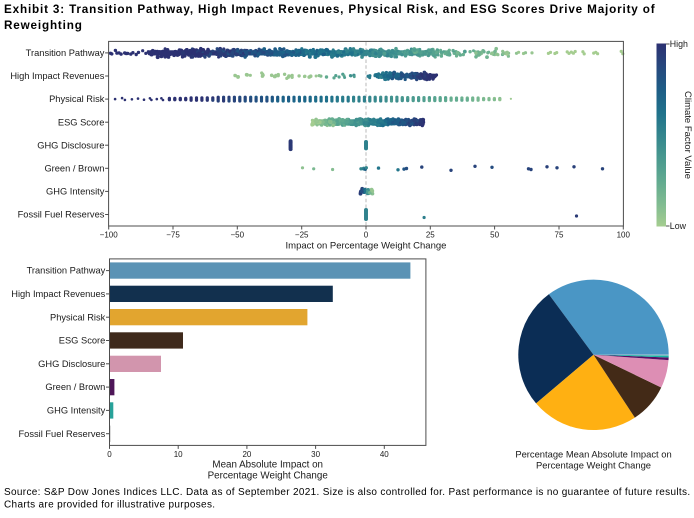  What do you see at coordinates (267, 464) in the screenshot?
I see `svg-text: Mean Absolute Impact on` at bounding box center [267, 464].